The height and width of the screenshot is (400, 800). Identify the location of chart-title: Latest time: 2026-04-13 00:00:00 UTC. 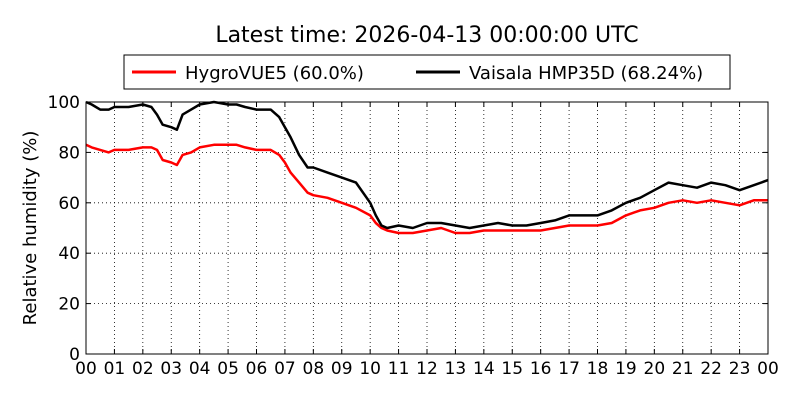
(426, 35).